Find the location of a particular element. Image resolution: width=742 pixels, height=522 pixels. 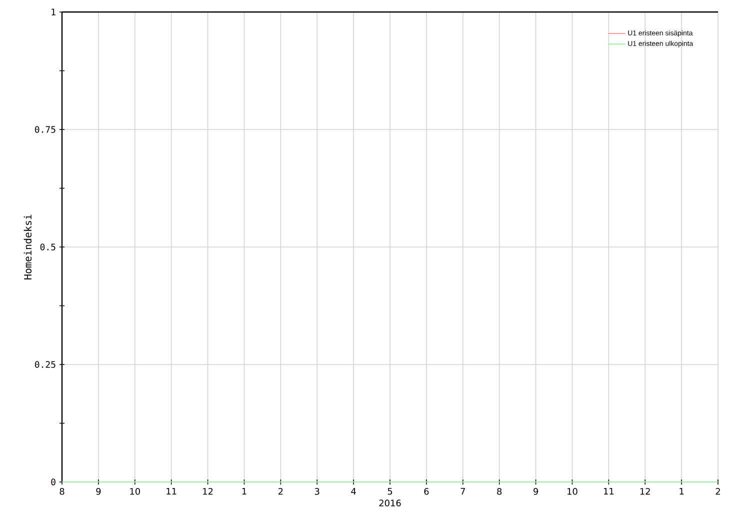

y-tick-label: 0.75 is located at coordinates (45, 129).